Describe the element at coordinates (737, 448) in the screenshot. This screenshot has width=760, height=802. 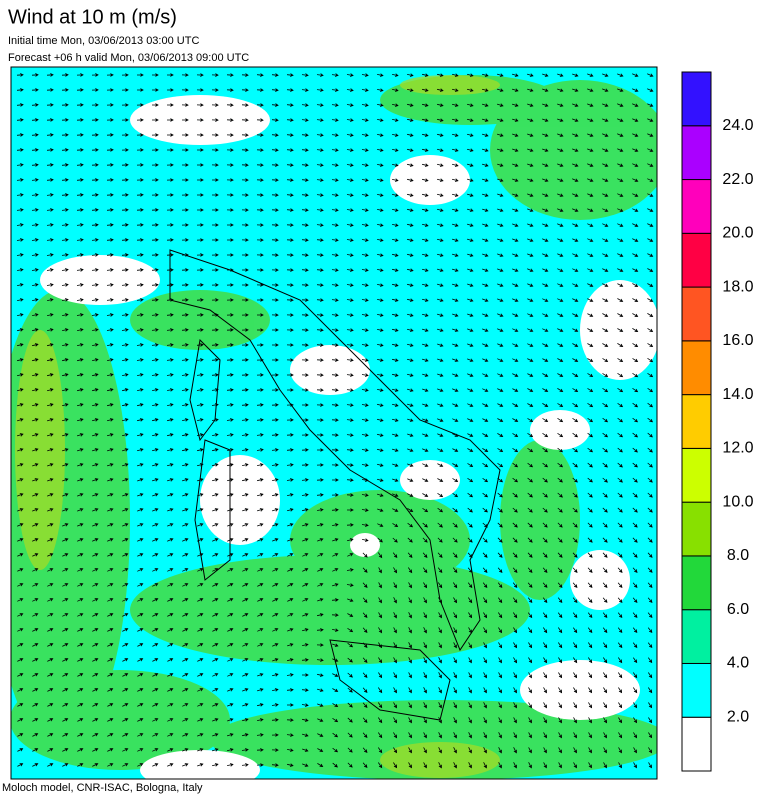
I see `colorbar-label: 12.0` at that location.